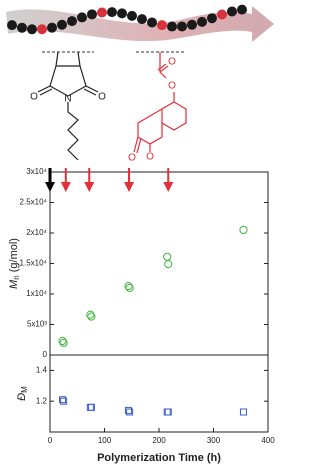 The width and height of the screenshot is (320, 465). I want to click on x-axis-label: Polymerization Time (h), so click(159, 458).